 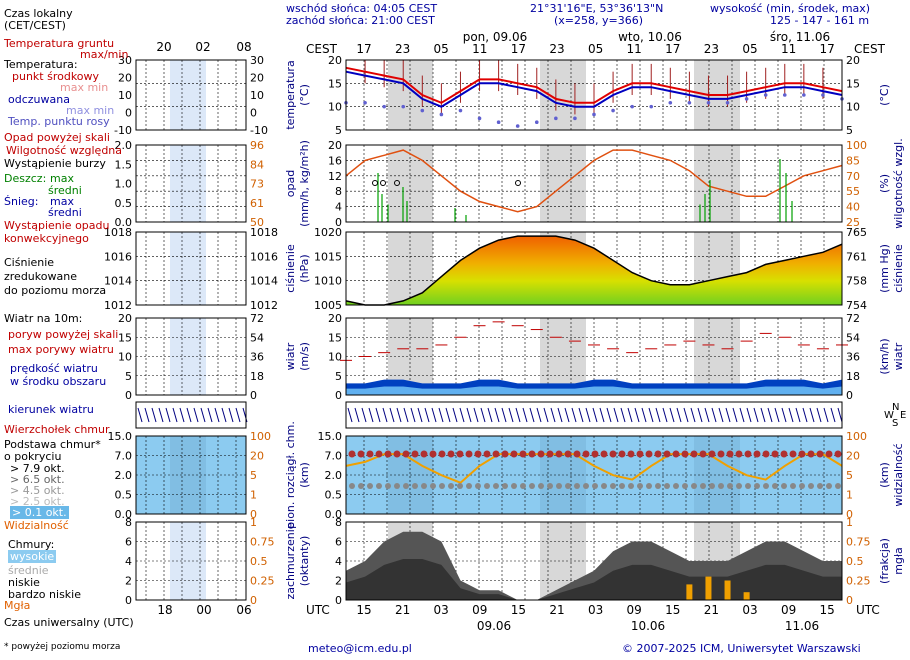 I want to click on axis-label: 100, so click(x=260, y=436).